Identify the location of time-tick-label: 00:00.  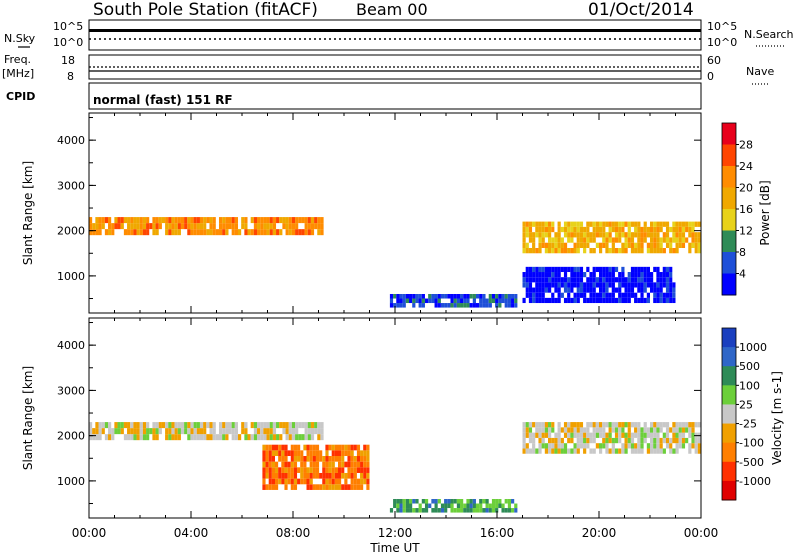
(89, 533).